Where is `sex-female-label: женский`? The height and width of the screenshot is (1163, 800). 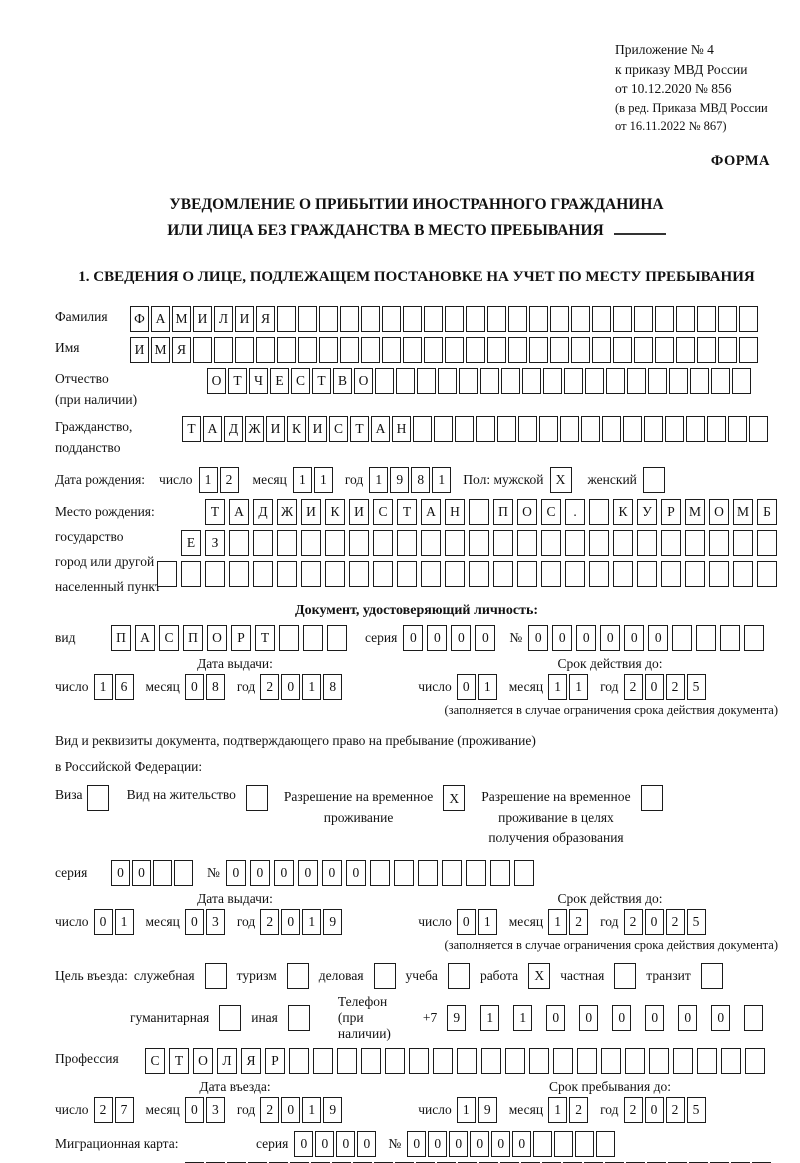
sex-female-label: женский is located at coordinates (612, 479).